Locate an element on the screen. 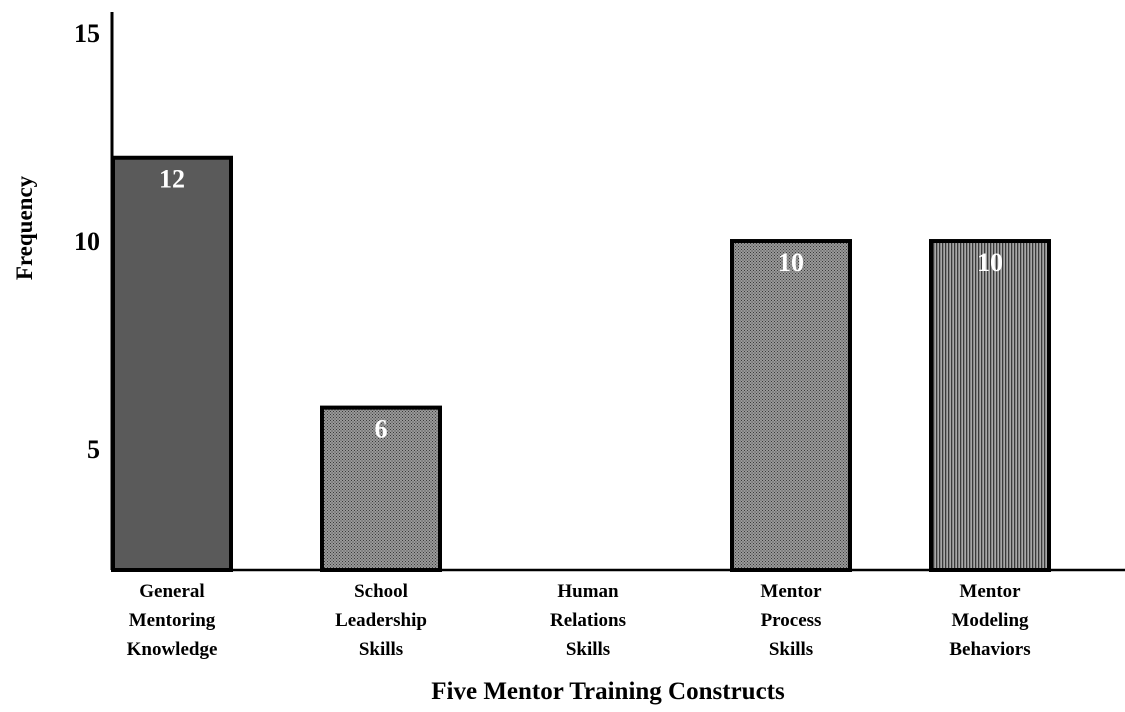 The width and height of the screenshot is (1125, 712). data-label-4: 10 is located at coordinates (791, 262).